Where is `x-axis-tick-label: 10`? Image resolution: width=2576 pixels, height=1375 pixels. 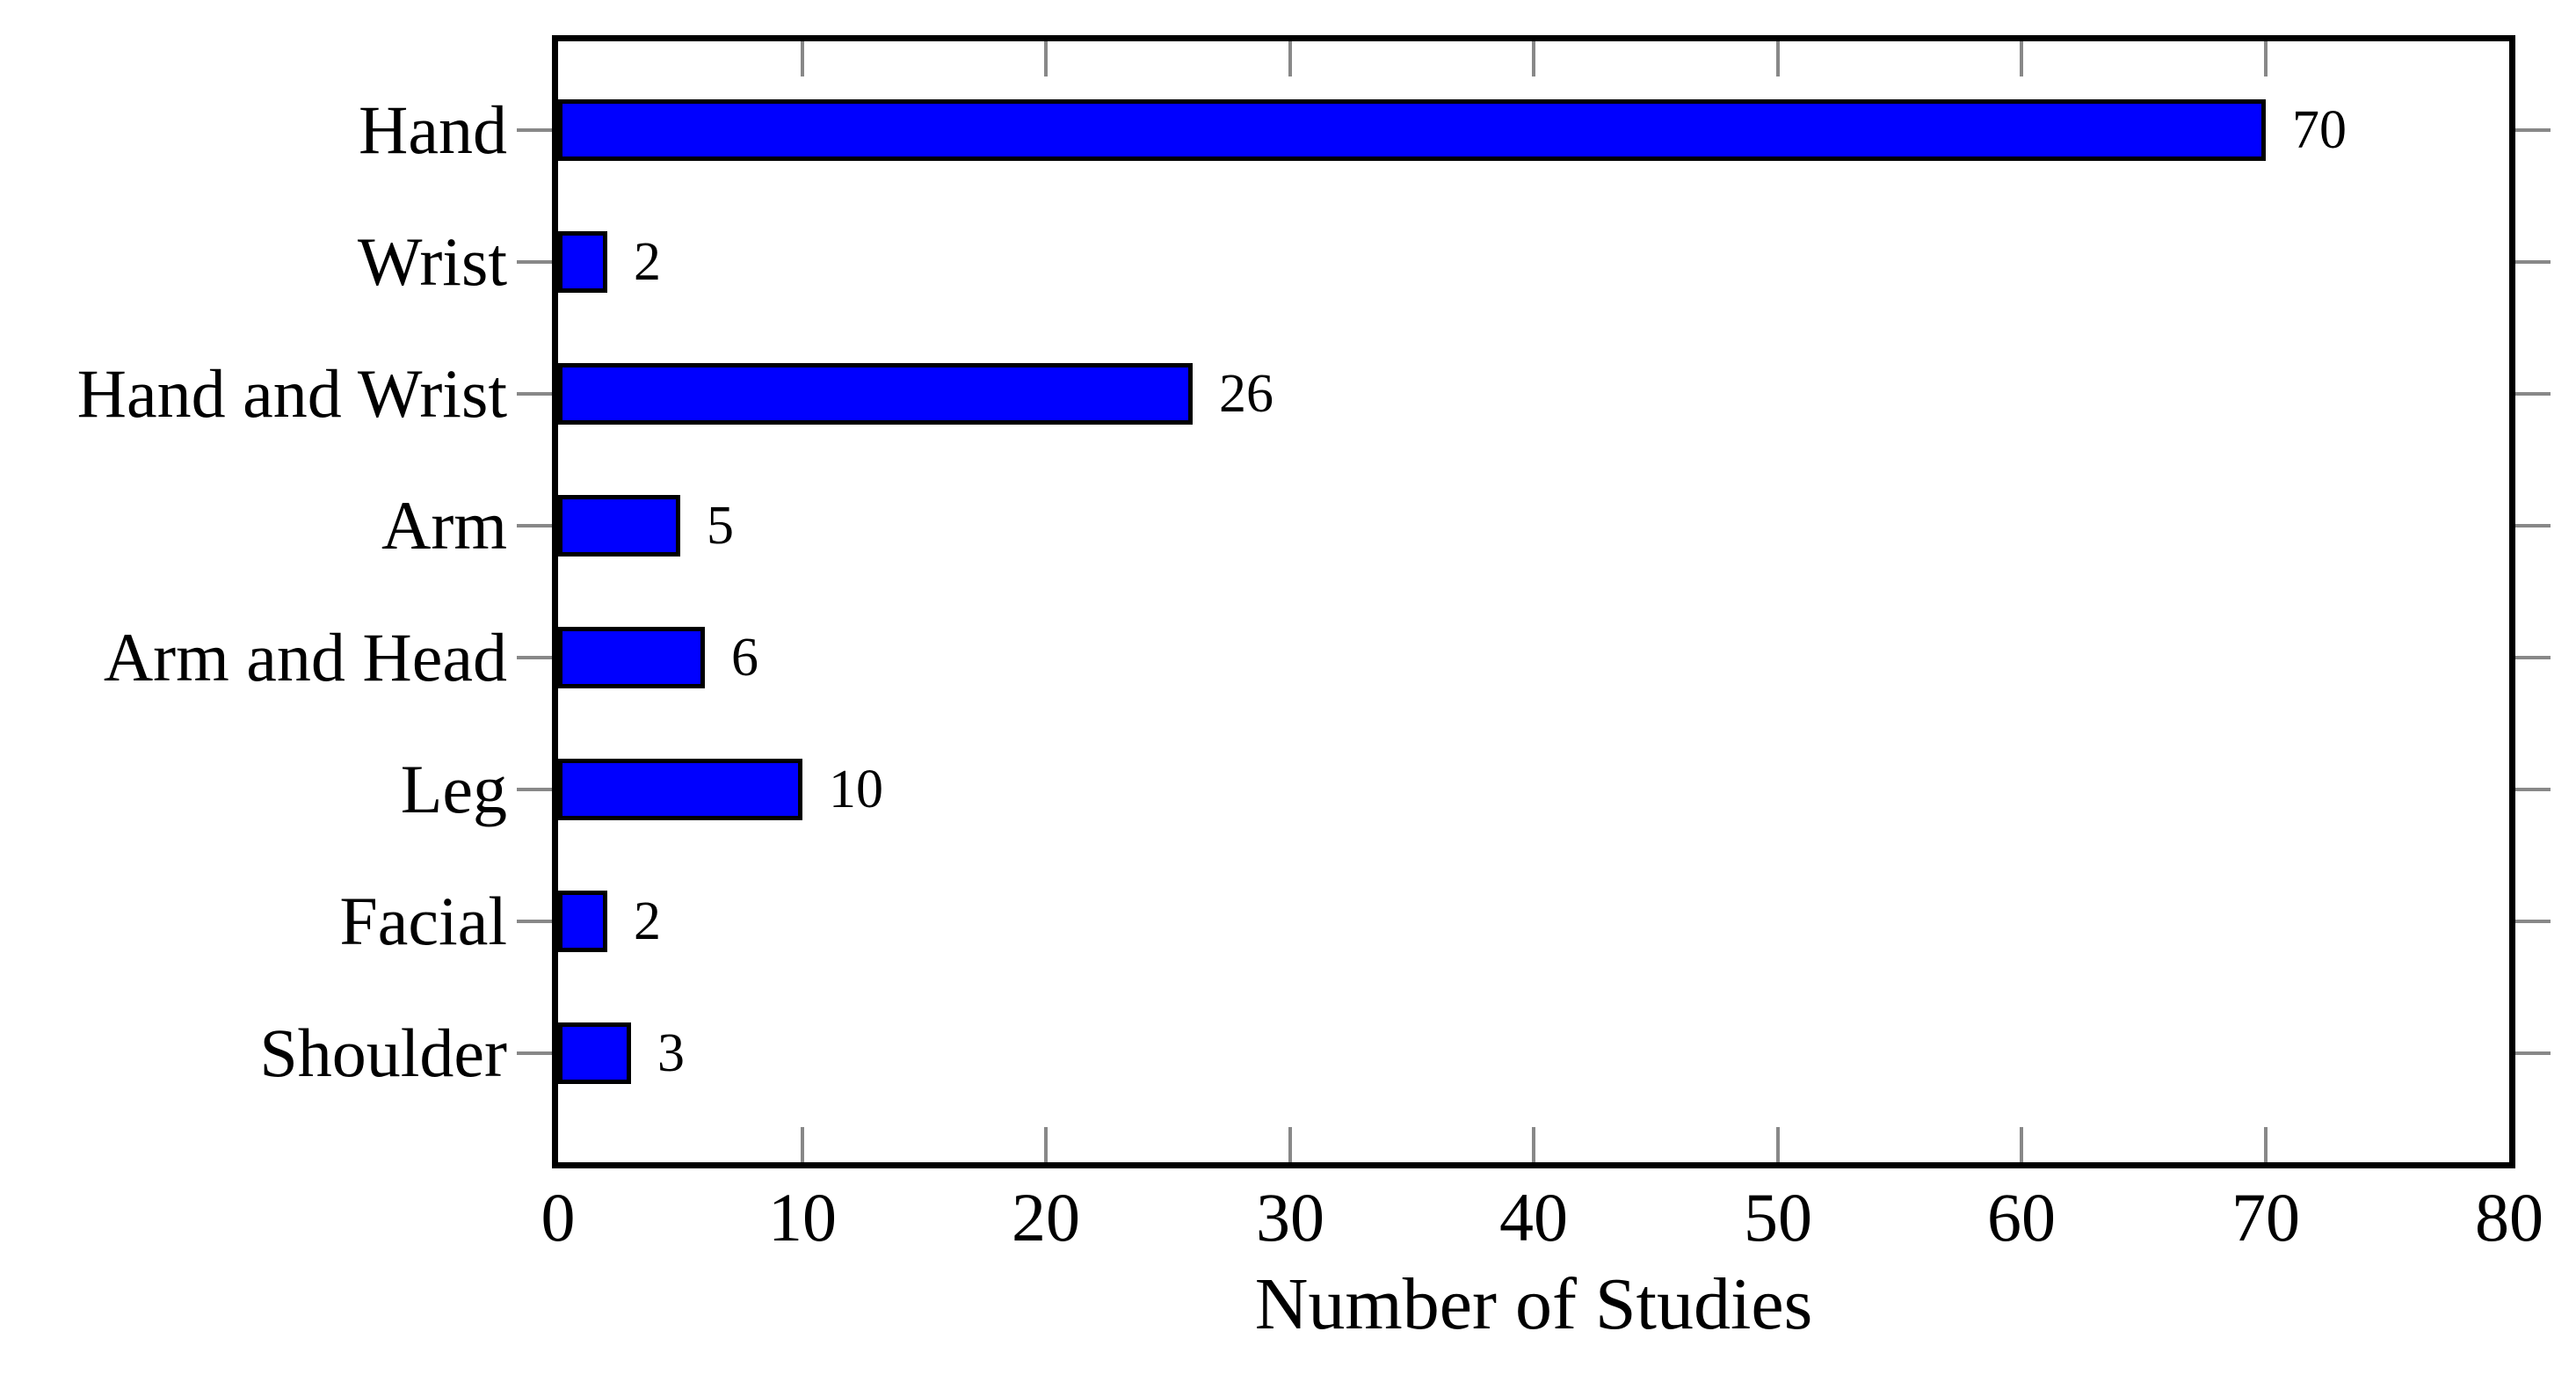 x-axis-tick-label: 10 is located at coordinates (802, 1217).